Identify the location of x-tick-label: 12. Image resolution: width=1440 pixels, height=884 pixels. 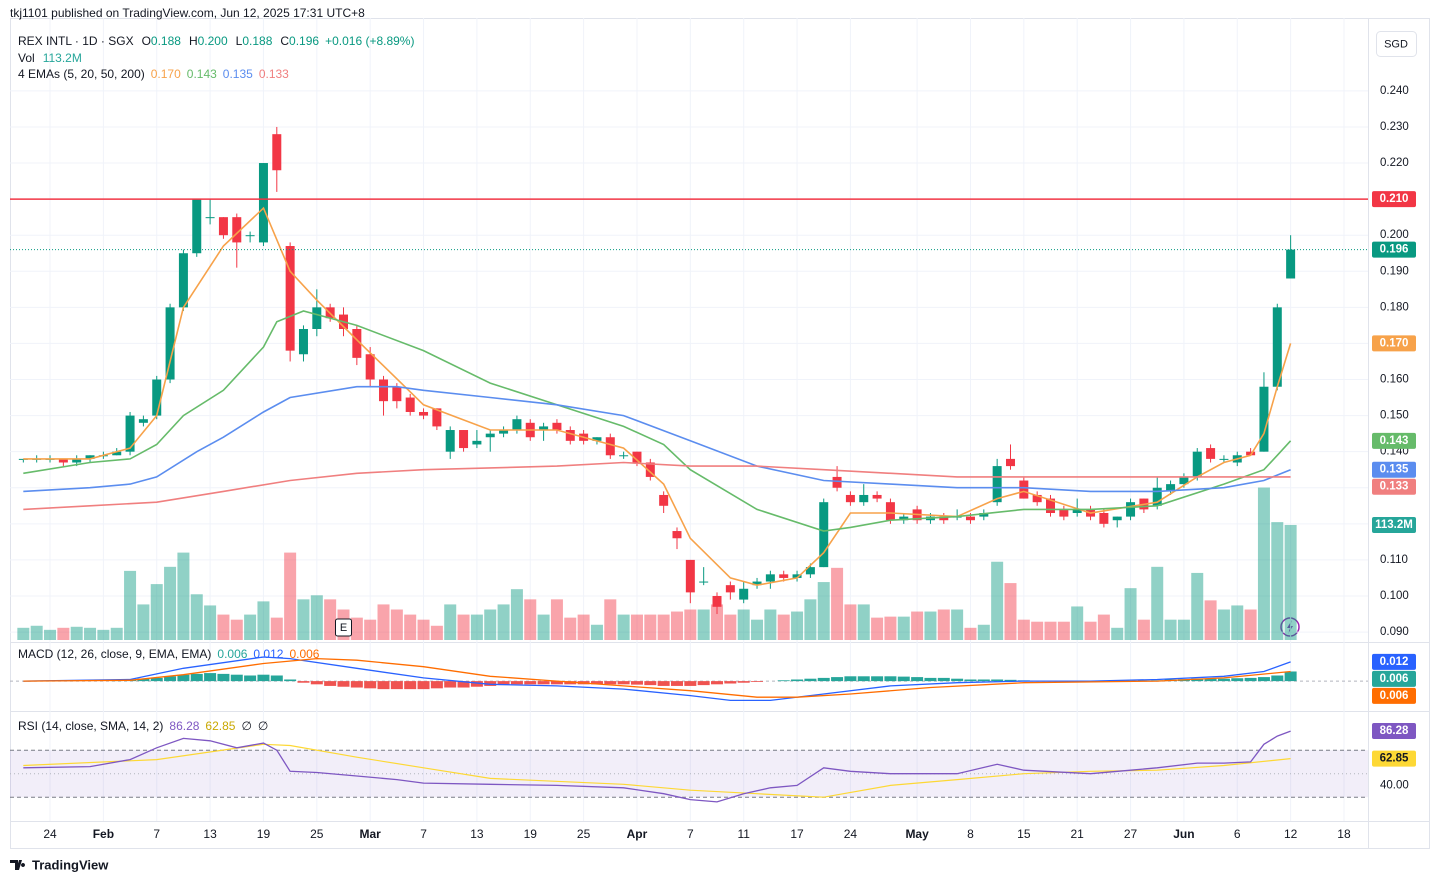
(1291, 834).